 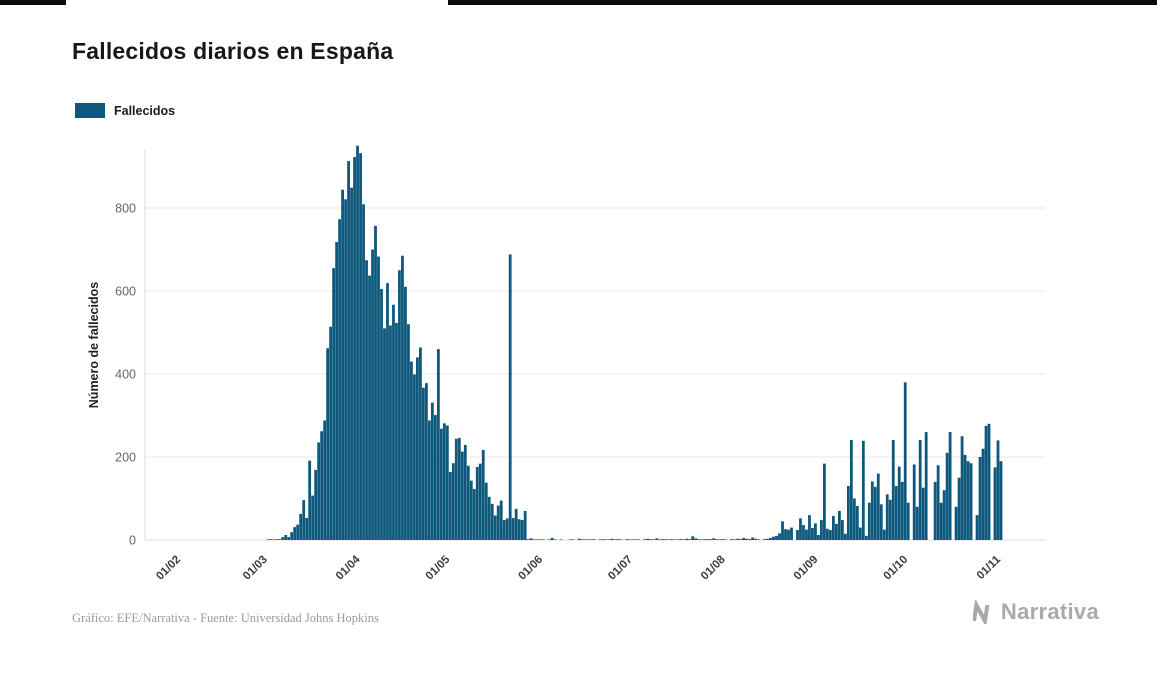 I want to click on y-tick-label: 600, so click(x=125, y=292).